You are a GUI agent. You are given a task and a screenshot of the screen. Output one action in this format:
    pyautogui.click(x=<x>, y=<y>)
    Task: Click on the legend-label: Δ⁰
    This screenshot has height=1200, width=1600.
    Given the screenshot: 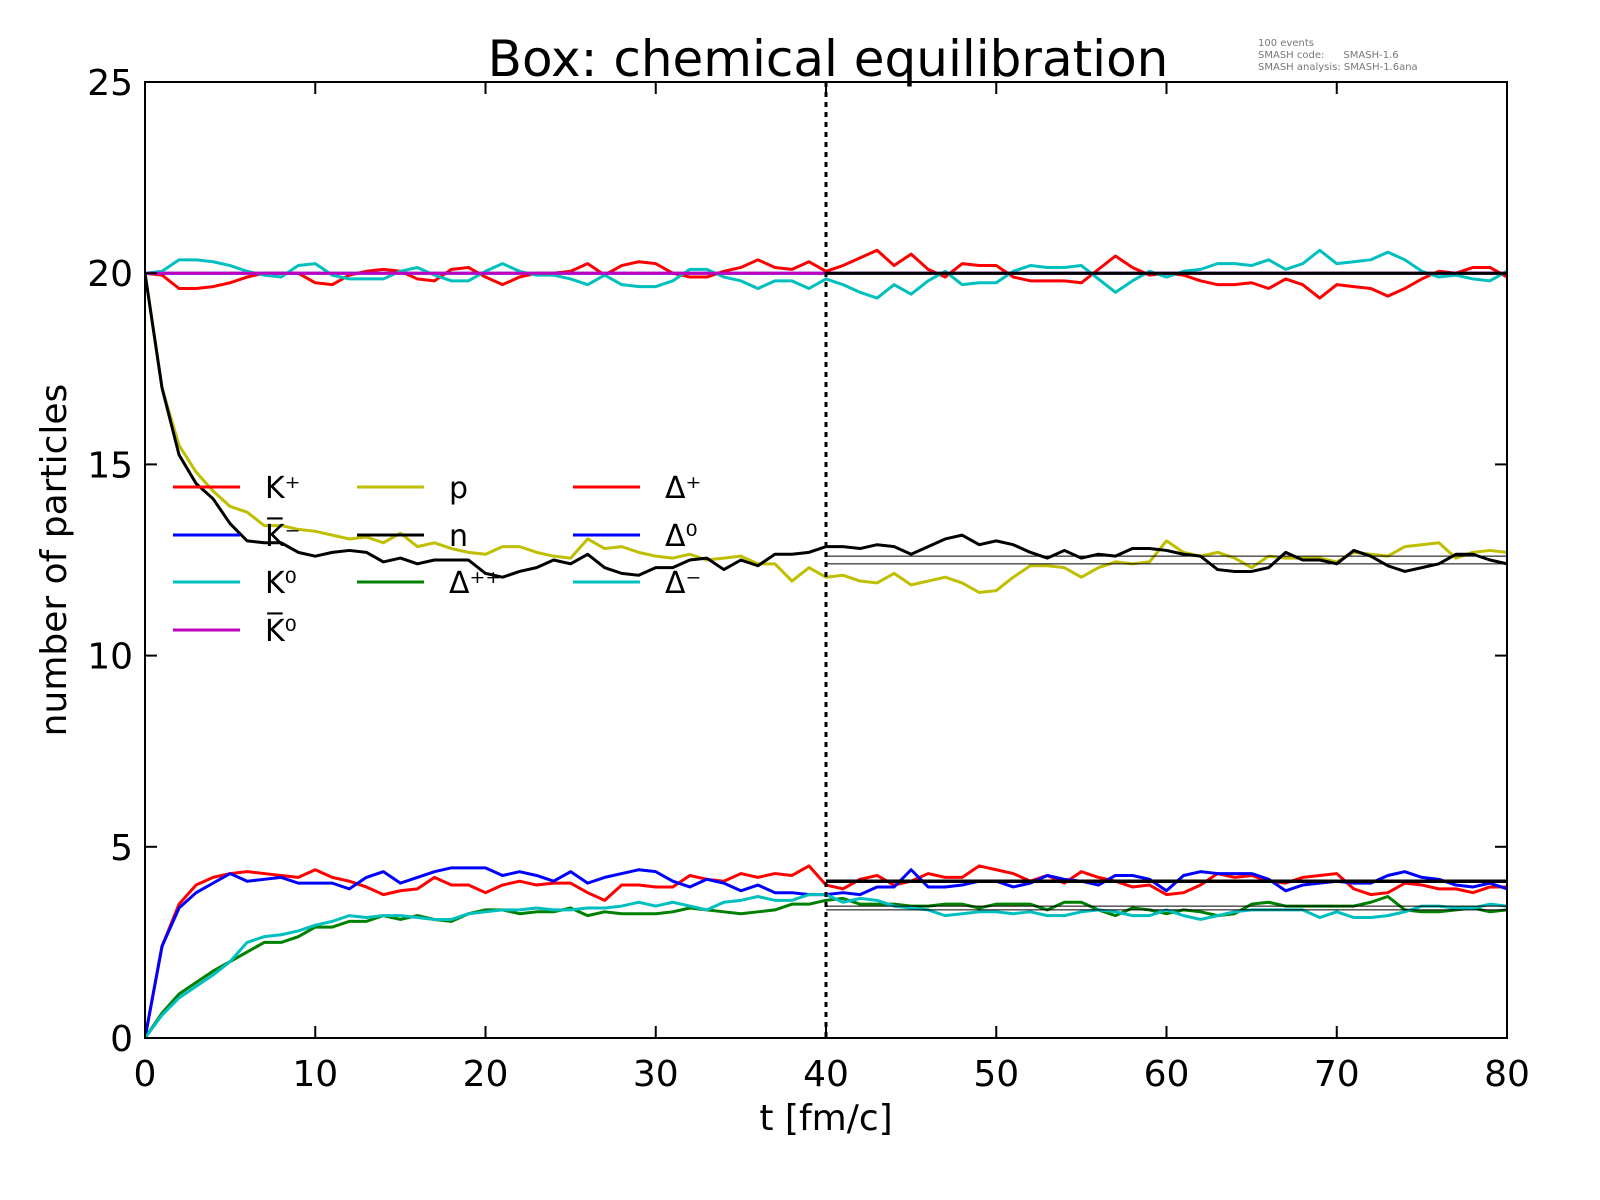 What is the action you would take?
    pyautogui.click(x=681, y=536)
    